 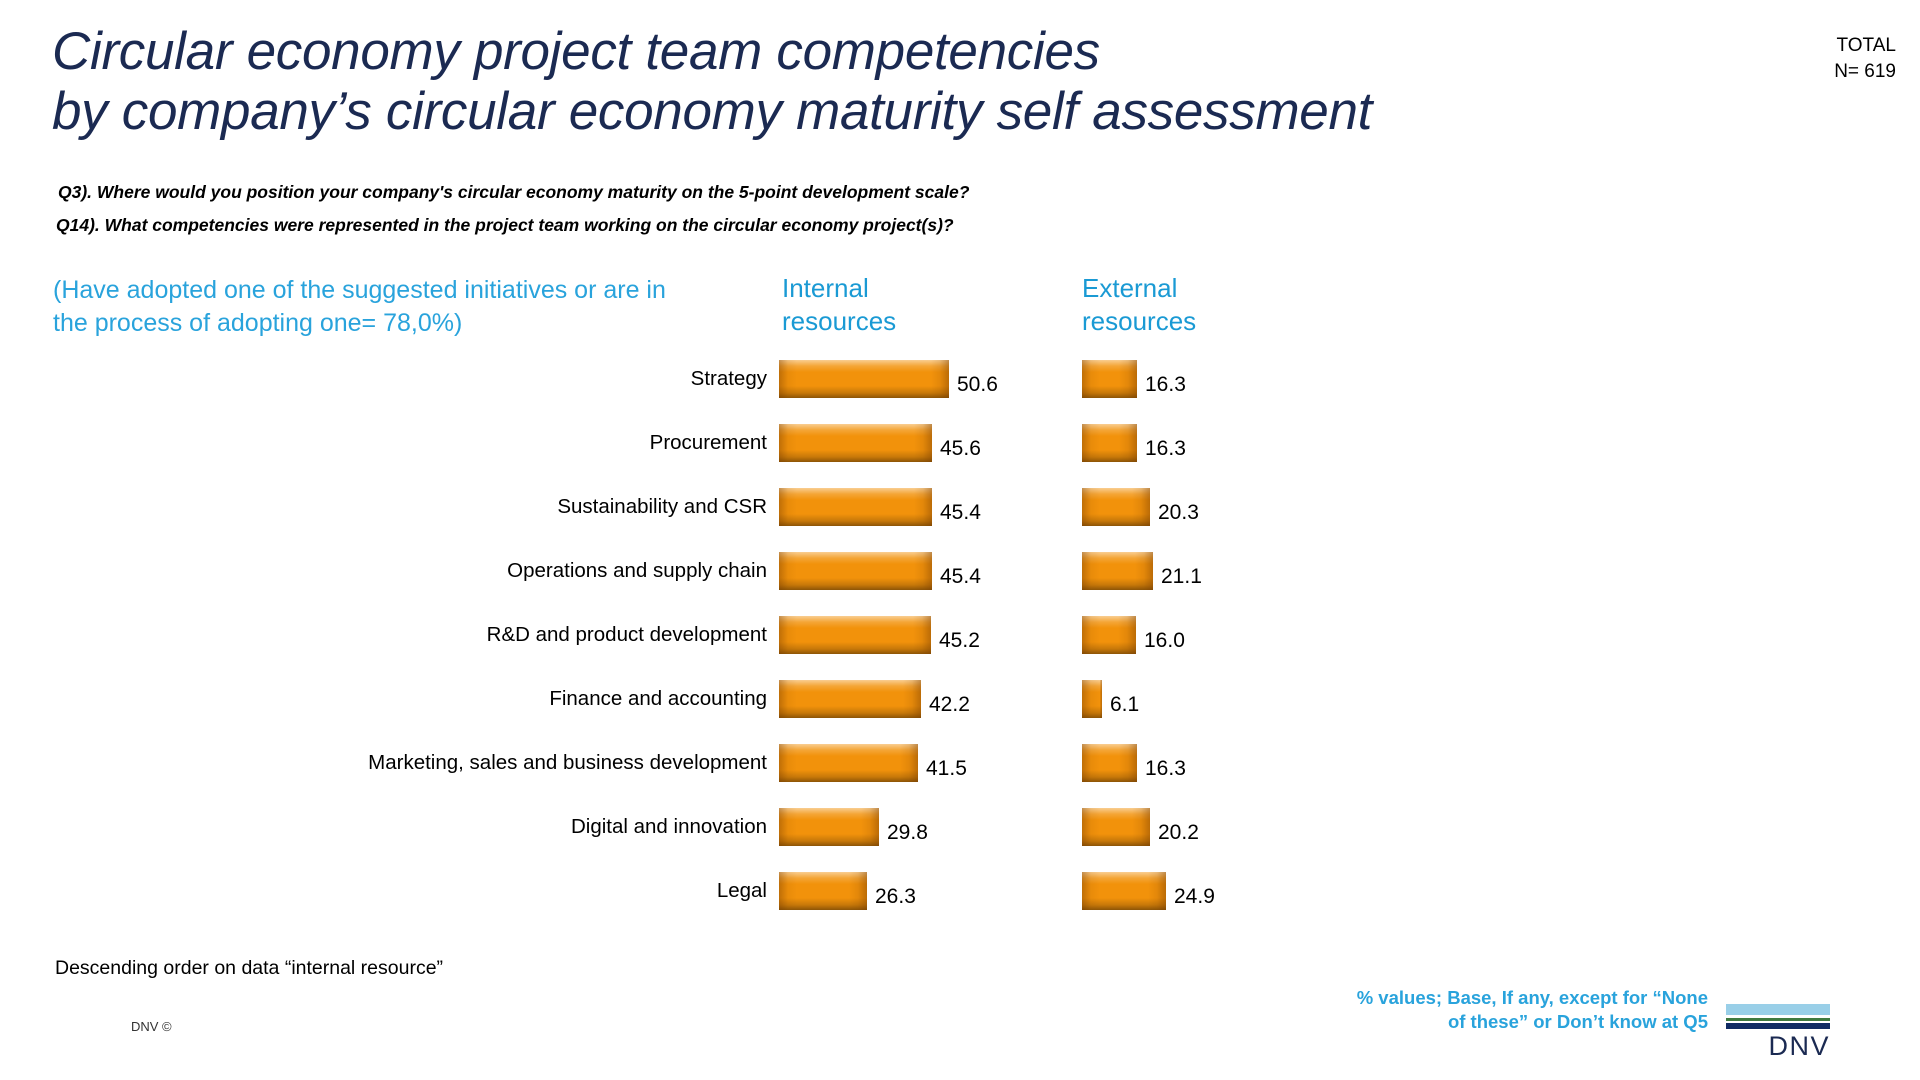 What do you see at coordinates (946, 768) in the screenshot?
I see `bar-value-internal: 41.5` at bounding box center [946, 768].